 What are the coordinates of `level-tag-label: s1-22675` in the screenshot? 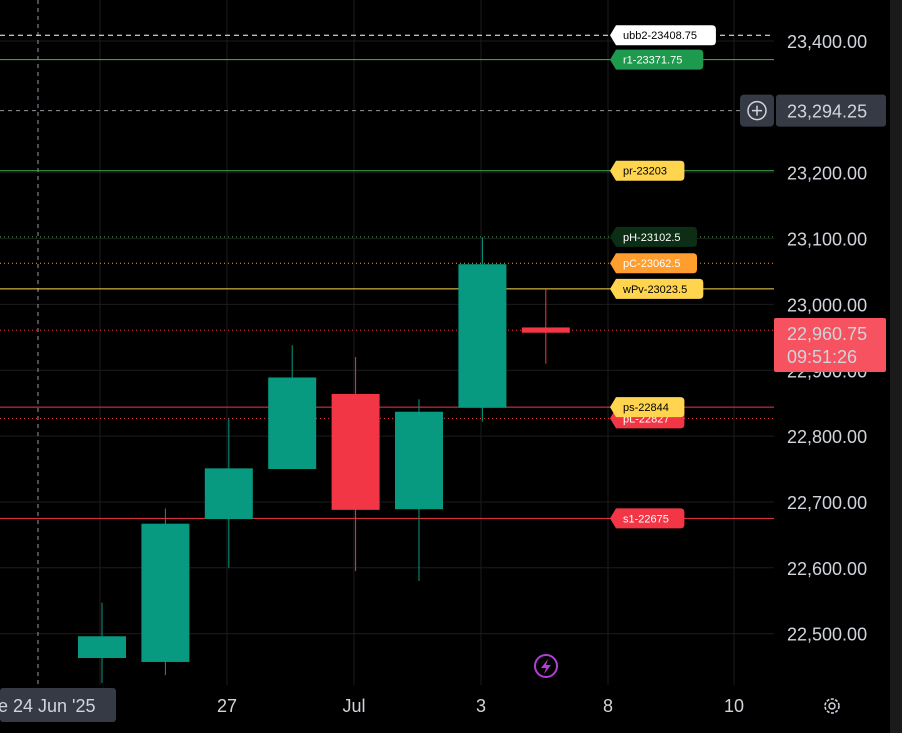 It's located at (646, 519).